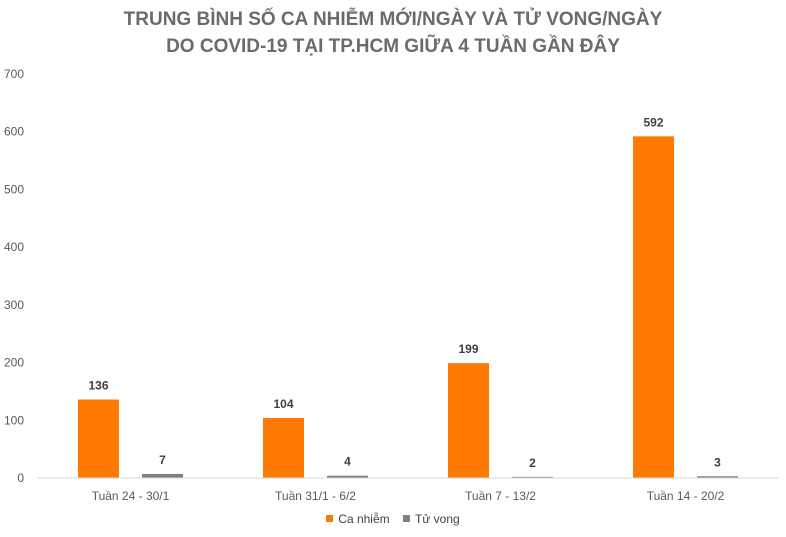  I want to click on legend-label-tu-vong: Tử vong, so click(437, 518).